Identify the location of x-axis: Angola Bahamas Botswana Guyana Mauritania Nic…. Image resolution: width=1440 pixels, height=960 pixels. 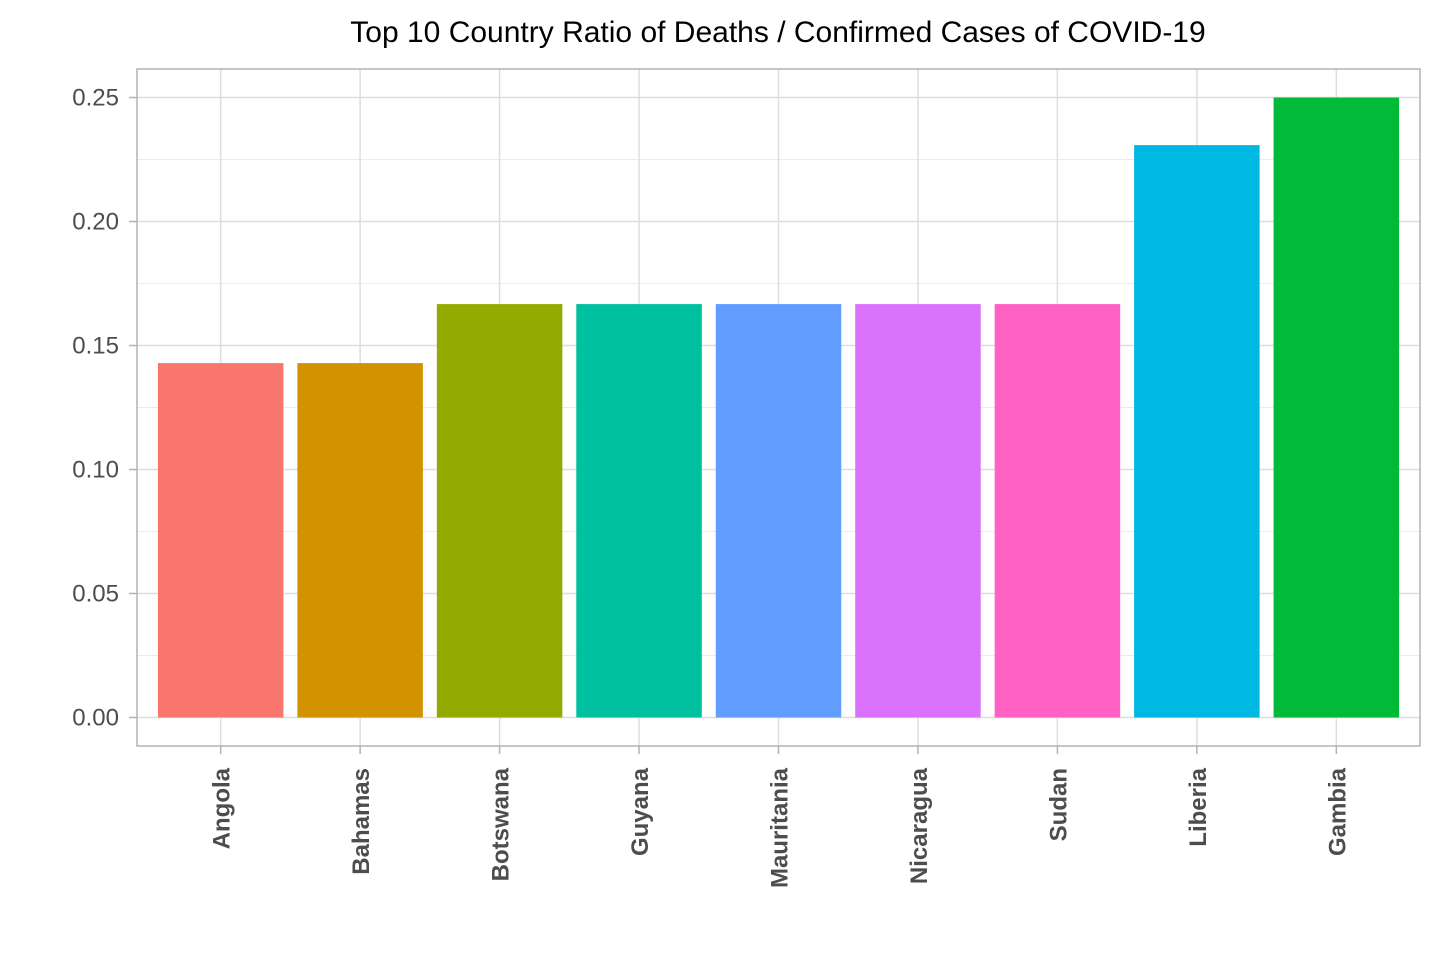
(780, 817).